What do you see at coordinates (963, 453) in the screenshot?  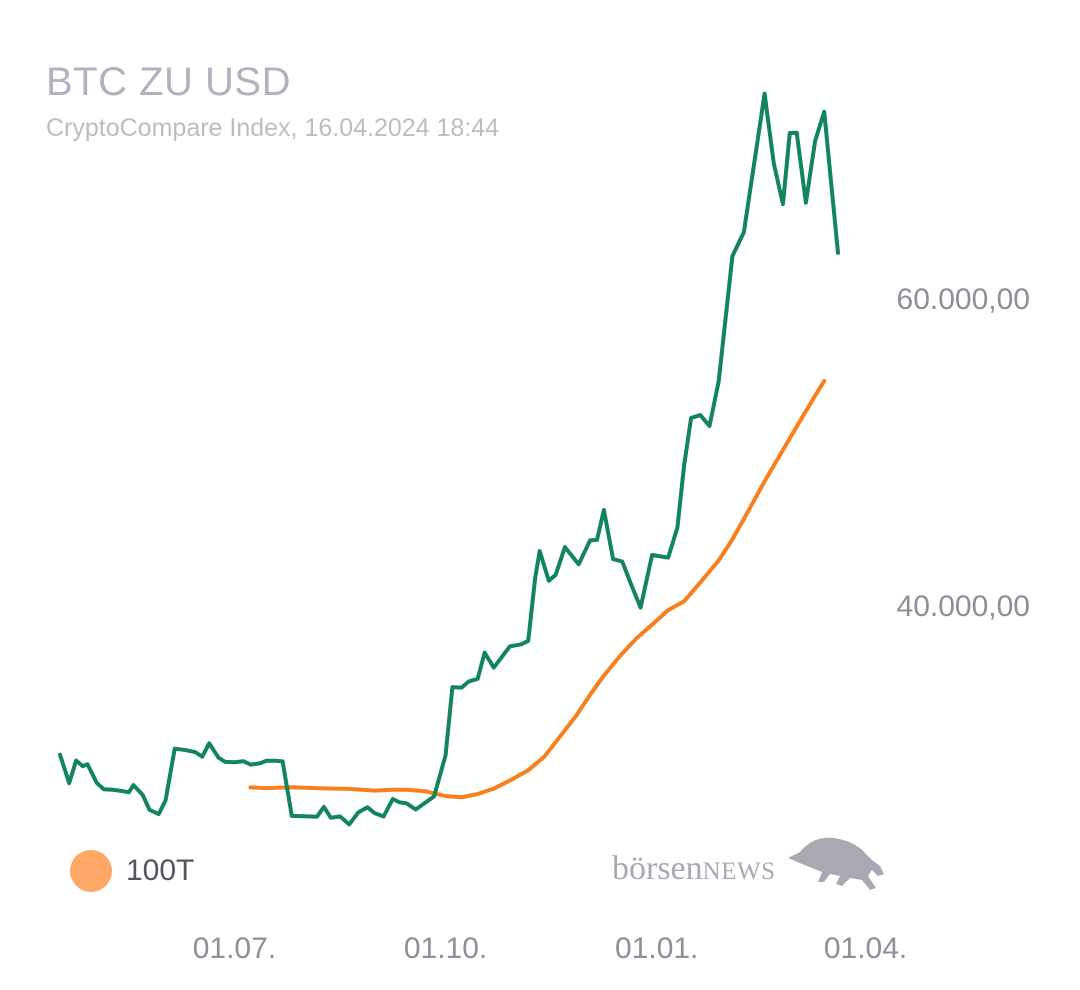 I see `y-axis: 40.000,00 60.000,00` at bounding box center [963, 453].